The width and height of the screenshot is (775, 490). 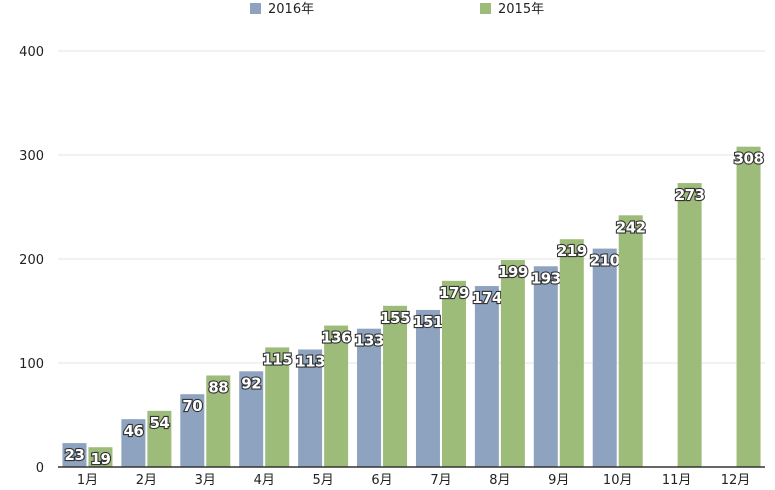 What do you see at coordinates (369, 341) in the screenshot?
I see `data-label: 133` at bounding box center [369, 341].